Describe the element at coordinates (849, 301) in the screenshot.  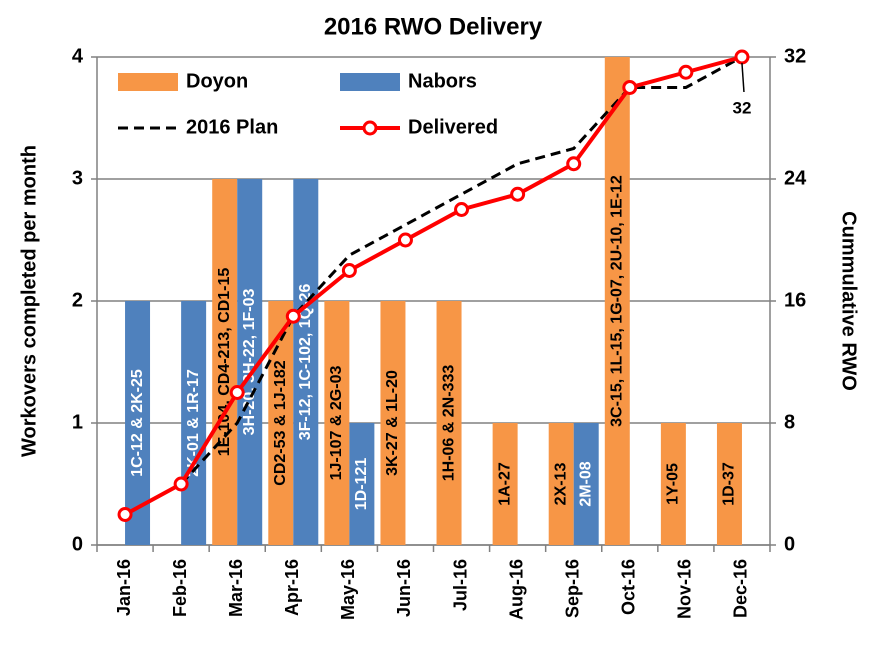
I see `y2-axis-label: Cummulative RWO` at that location.